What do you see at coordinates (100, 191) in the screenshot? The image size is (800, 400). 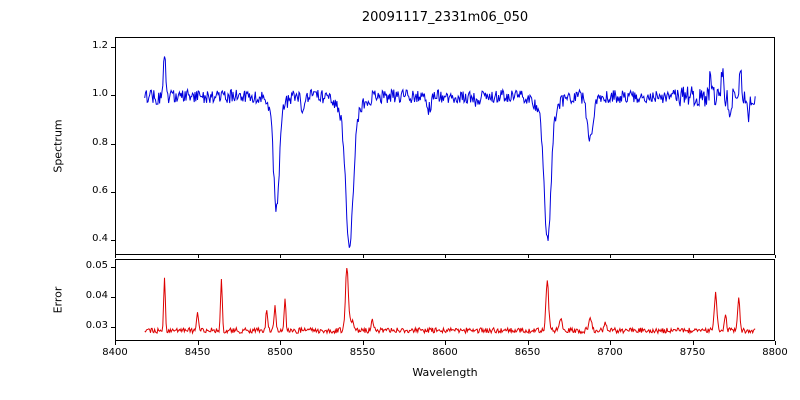 I see `y-tick-label: 0.6` at bounding box center [100, 191].